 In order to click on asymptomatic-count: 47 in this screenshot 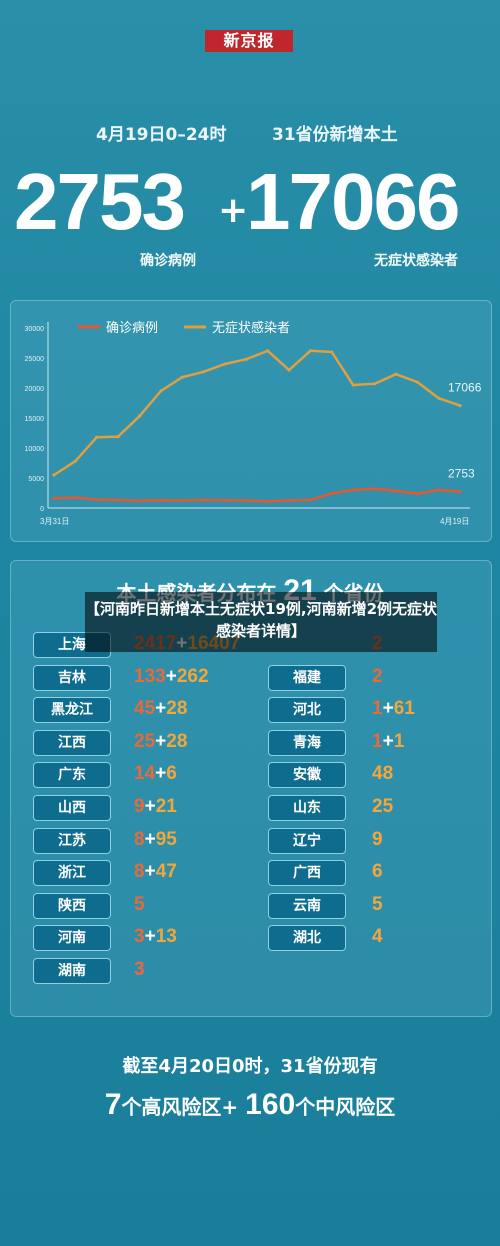, I will do `click(166, 872)`.